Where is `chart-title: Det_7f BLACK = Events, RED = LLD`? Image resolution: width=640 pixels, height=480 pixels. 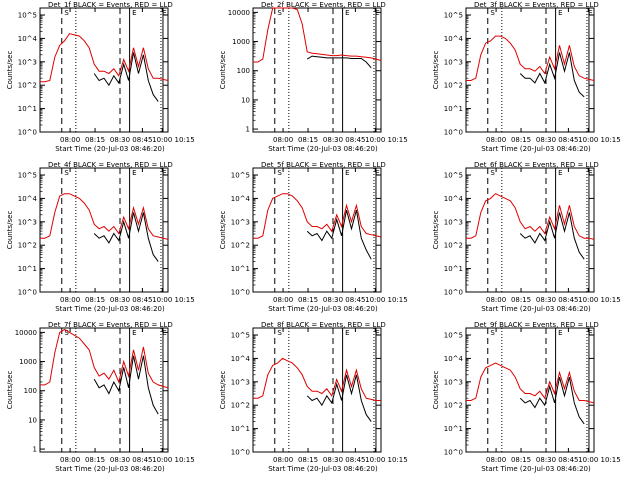 chart-title: Det_7f BLACK = Events, RED = LLD is located at coordinates (110, 325).